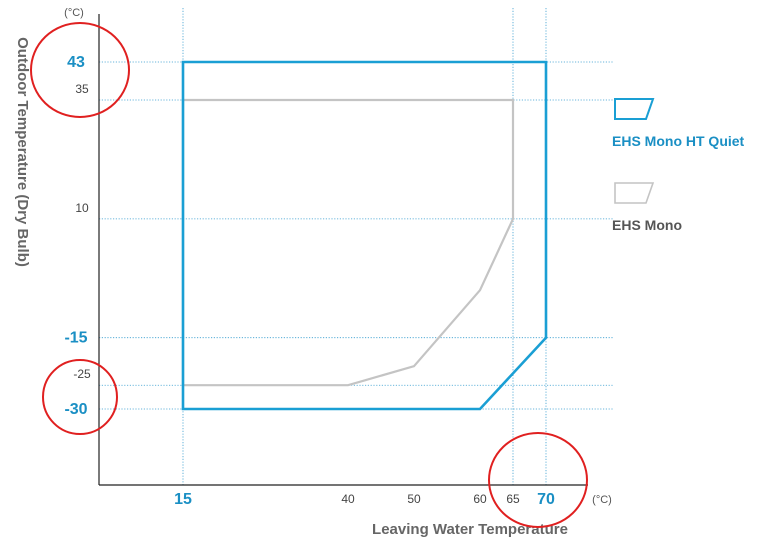  Describe the element at coordinates (348, 499) in the screenshot. I see `x-tick-label: 40` at that location.